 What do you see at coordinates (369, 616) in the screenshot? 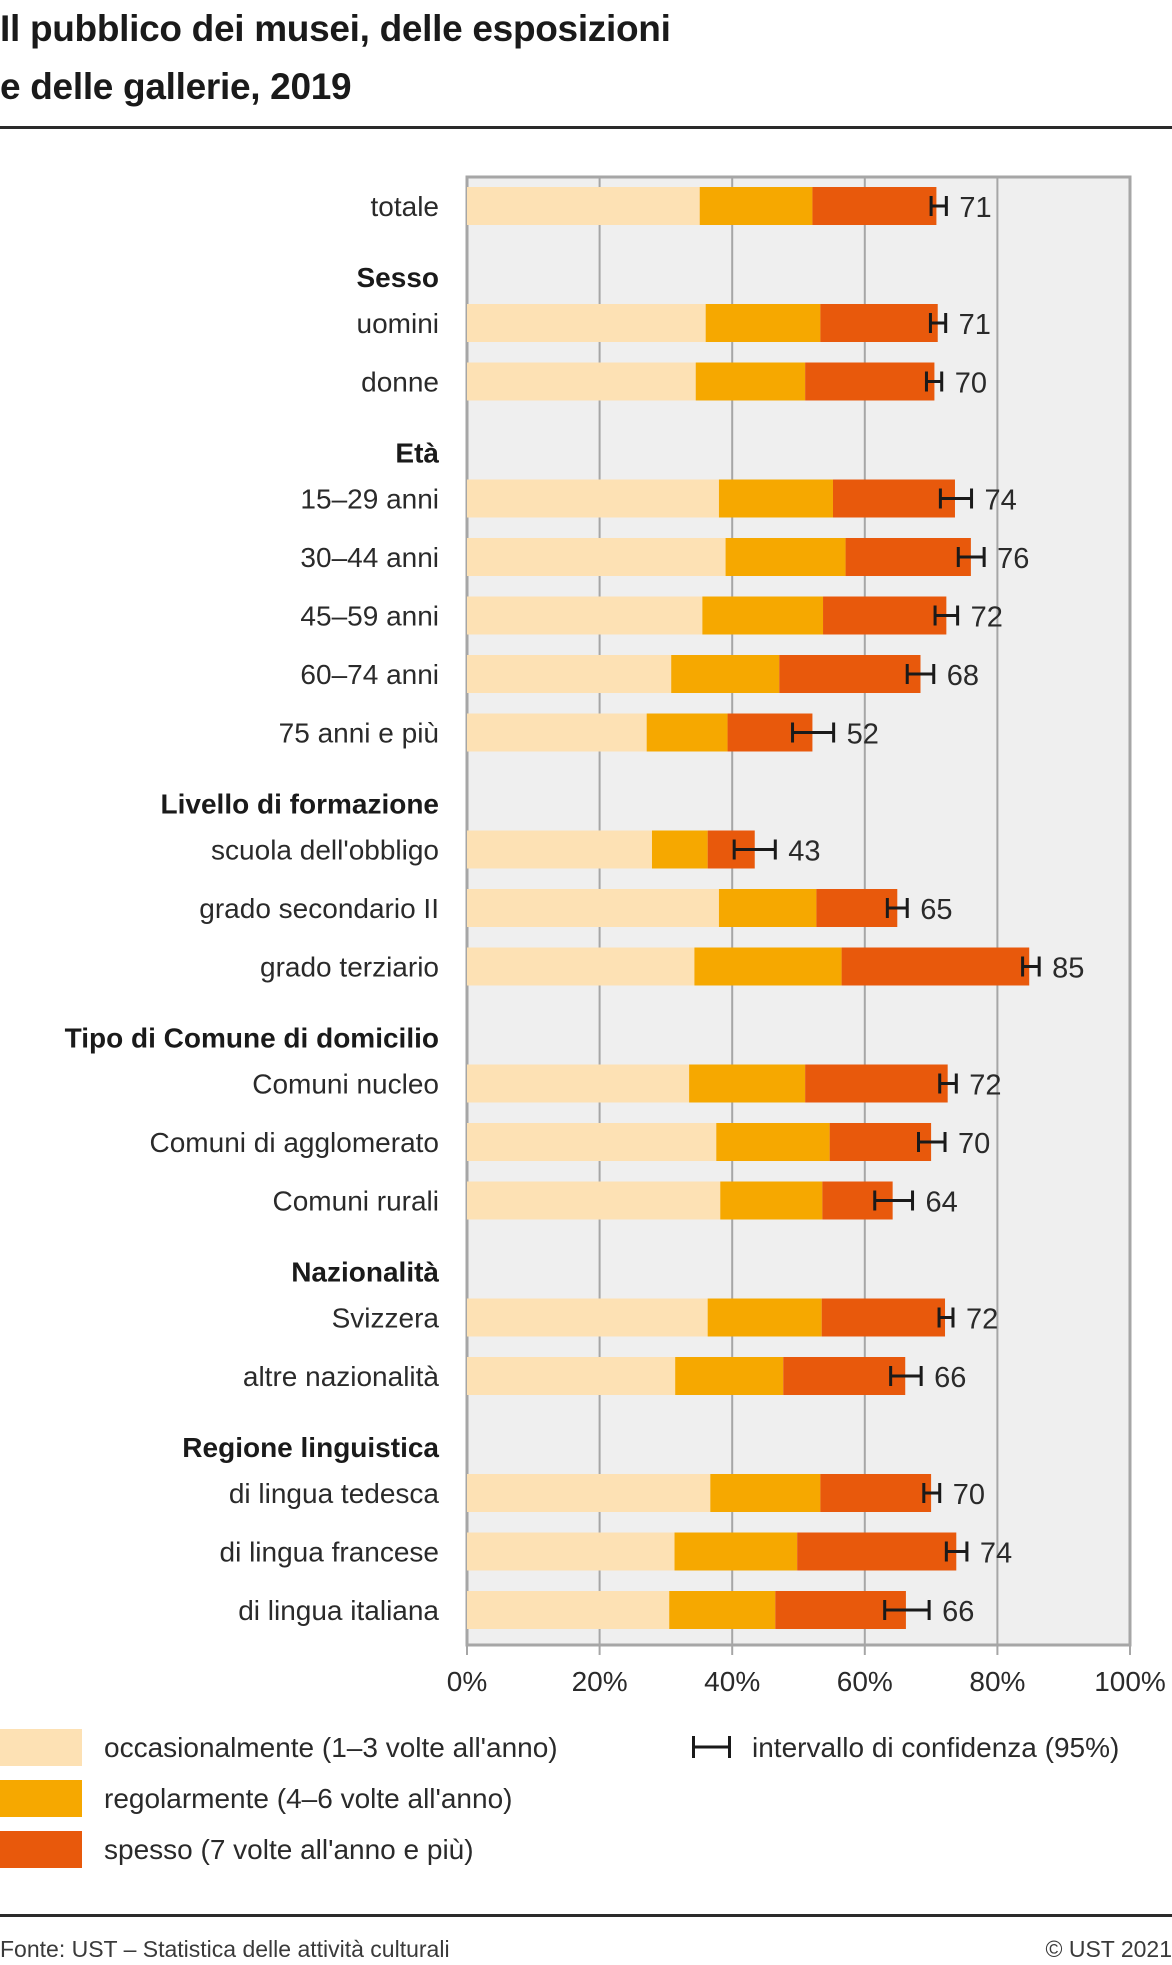
I see `category-label: 45–59 anni` at bounding box center [369, 616].